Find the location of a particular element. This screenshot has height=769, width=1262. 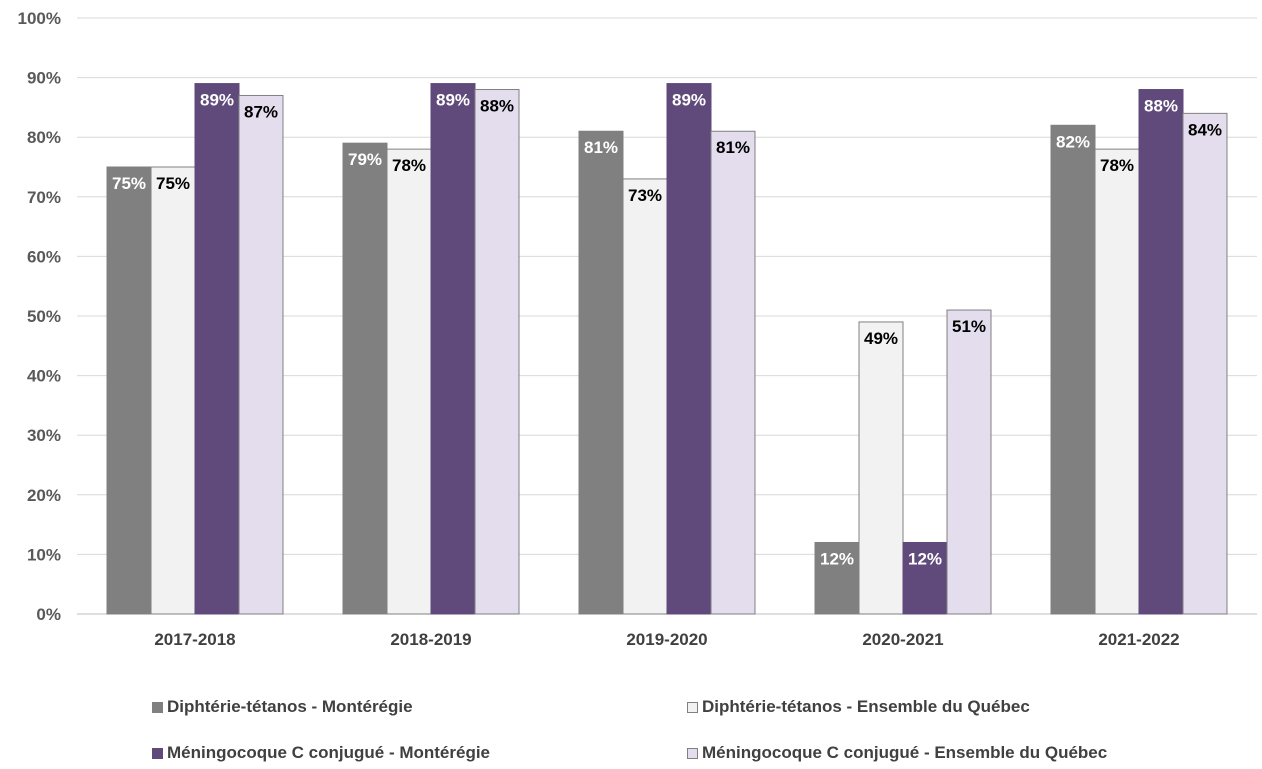

y-axis-tick-labels: 0% 10% 20% 30% 40% 50% 60% 70% 80% 90% 100% is located at coordinates (39, 316).